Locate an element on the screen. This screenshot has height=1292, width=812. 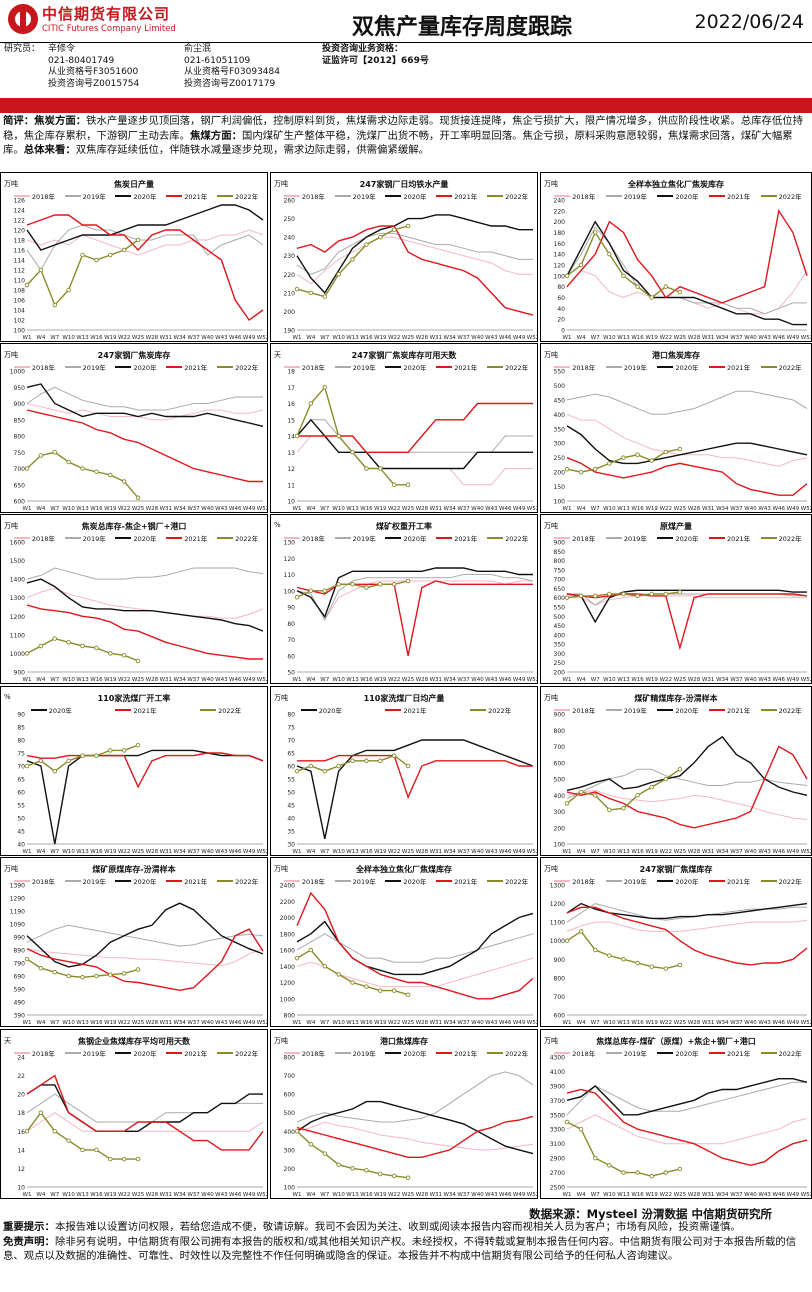
y-tick-label: 130 is located at coordinates (290, 543).